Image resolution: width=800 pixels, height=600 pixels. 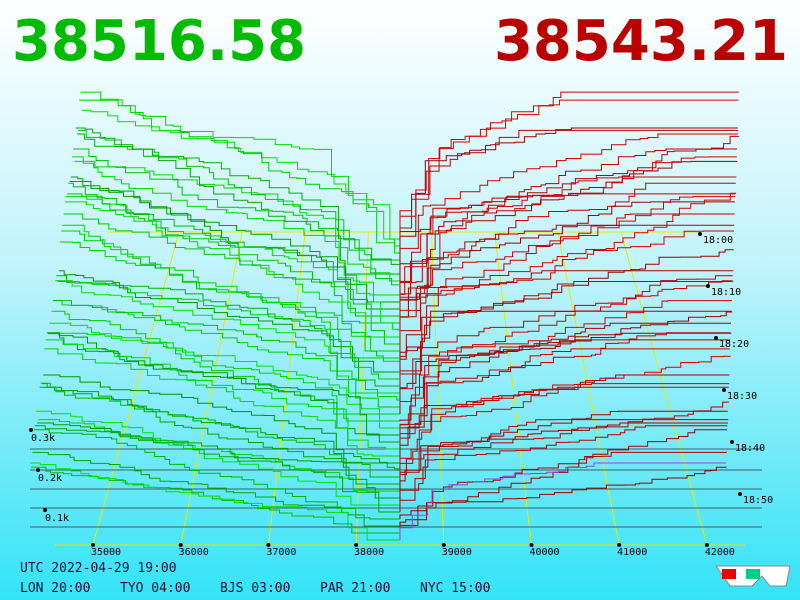 What do you see at coordinates (641, 41) in the screenshot?
I see `ask-price: 38543.21` at bounding box center [641, 41].